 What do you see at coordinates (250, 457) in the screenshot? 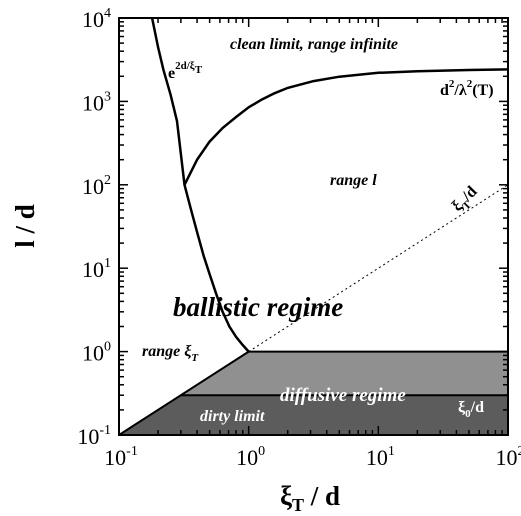
I see `x-tick-label: 10⁰` at bounding box center [250, 457].